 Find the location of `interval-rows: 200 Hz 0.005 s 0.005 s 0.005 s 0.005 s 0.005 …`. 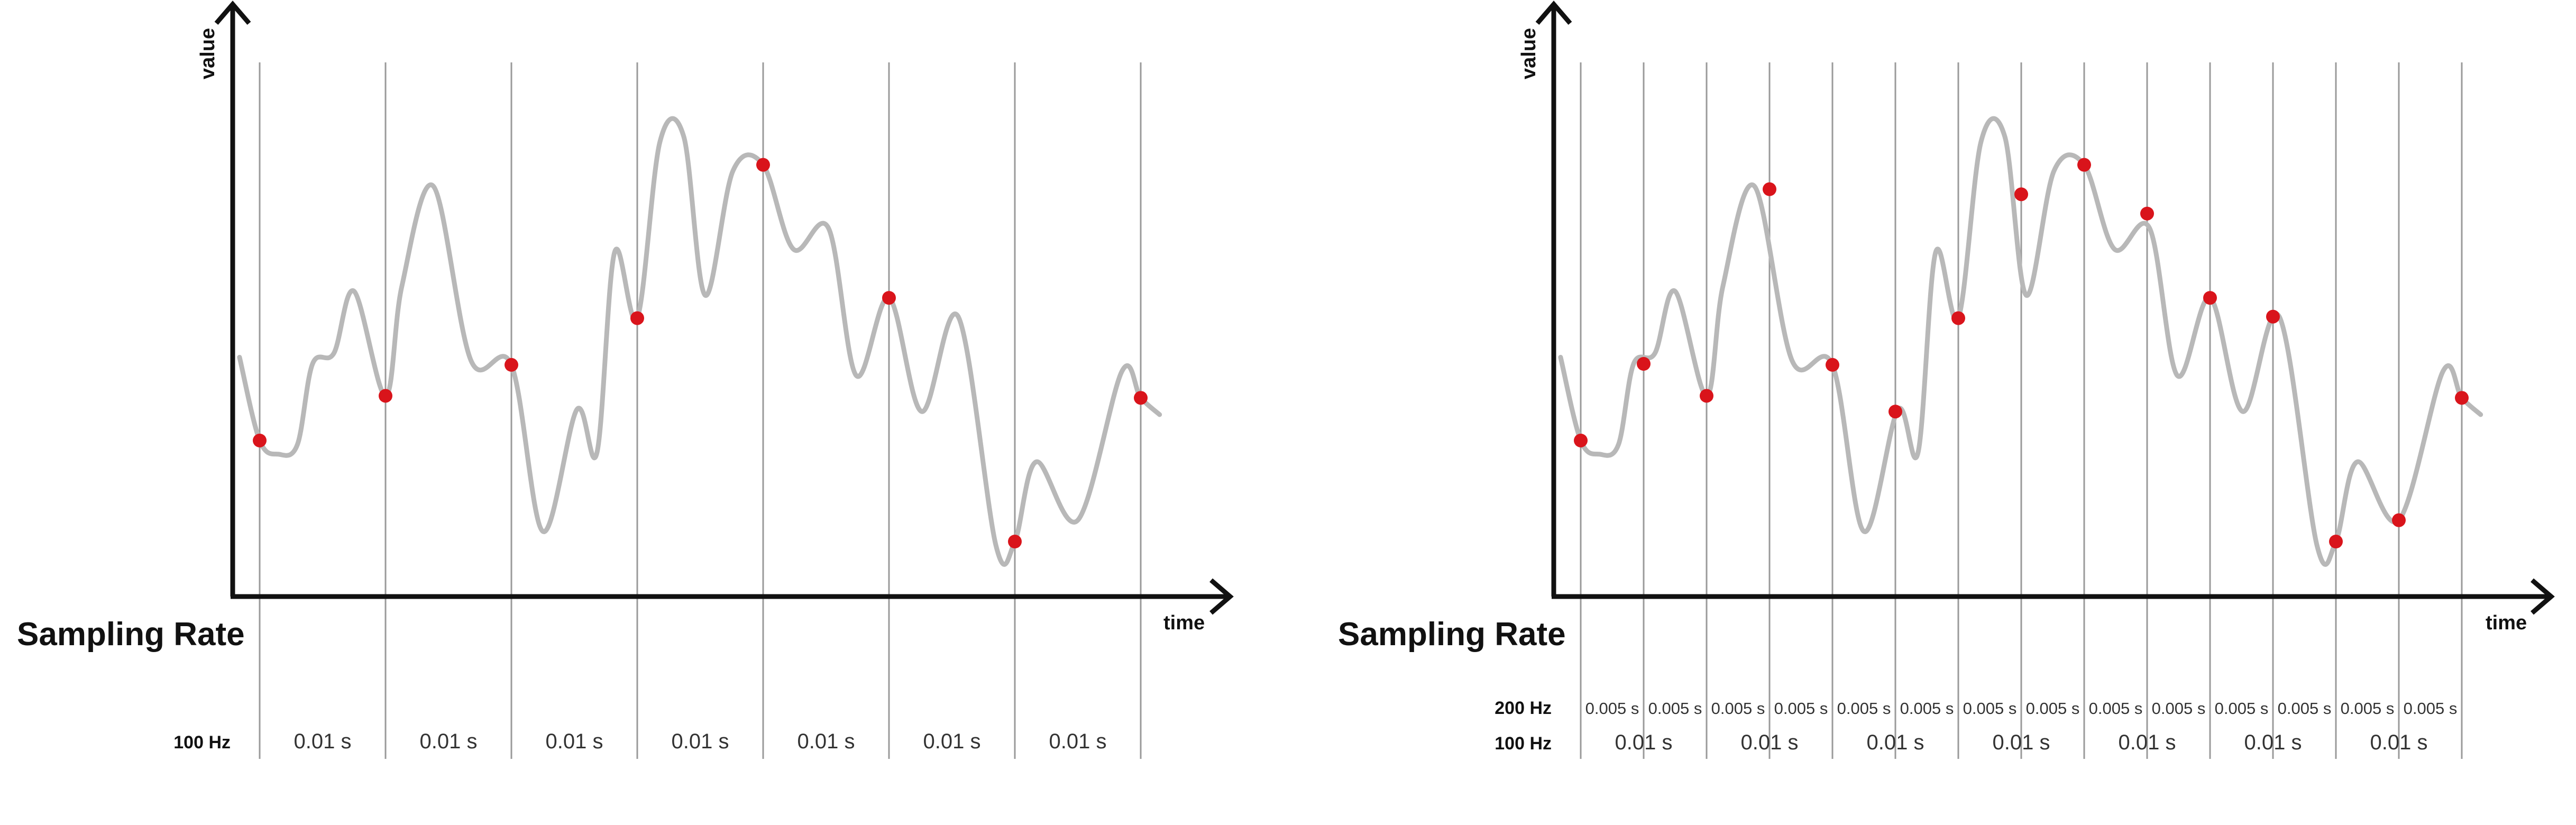

interval-rows: 200 Hz 0.005 s 0.005 s 0.005 s 0.005 s 0.005 … is located at coordinates (1976, 726).